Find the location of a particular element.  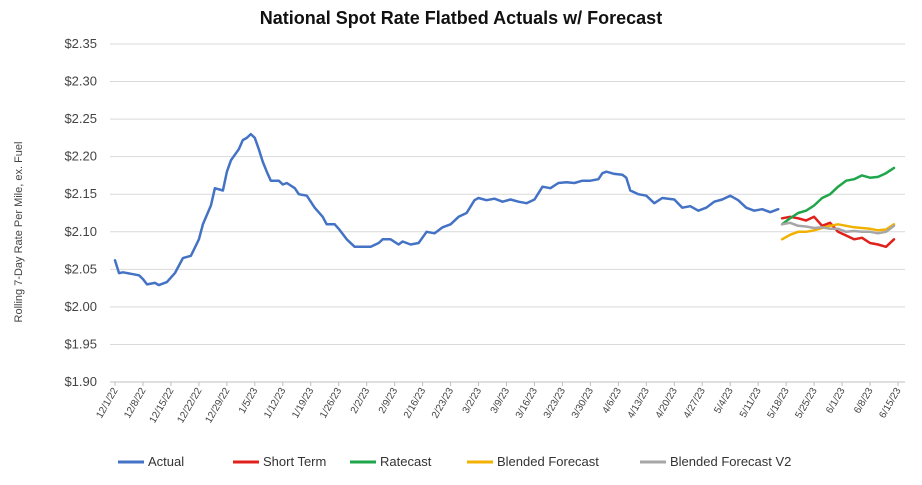

x-tick-label: 1/26/23 is located at coordinates (331, 403).